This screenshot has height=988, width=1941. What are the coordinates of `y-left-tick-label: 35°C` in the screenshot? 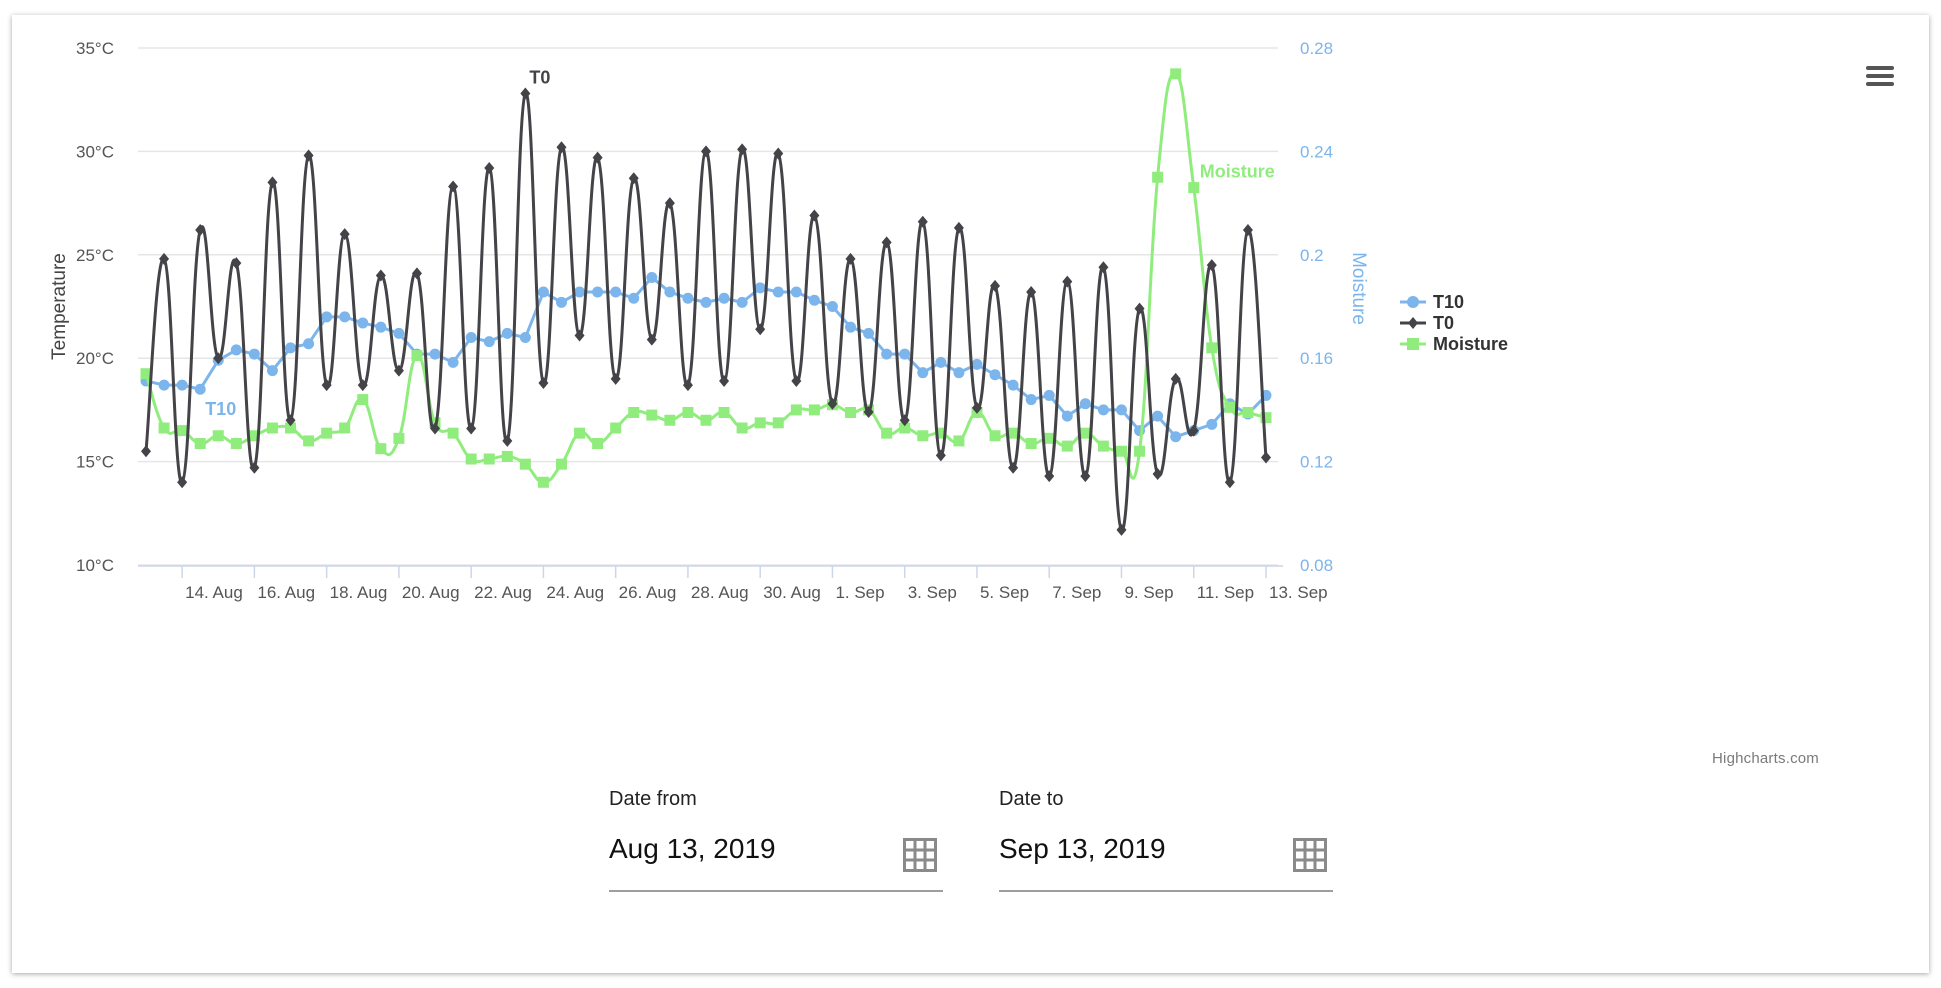 It's located at (95, 48).